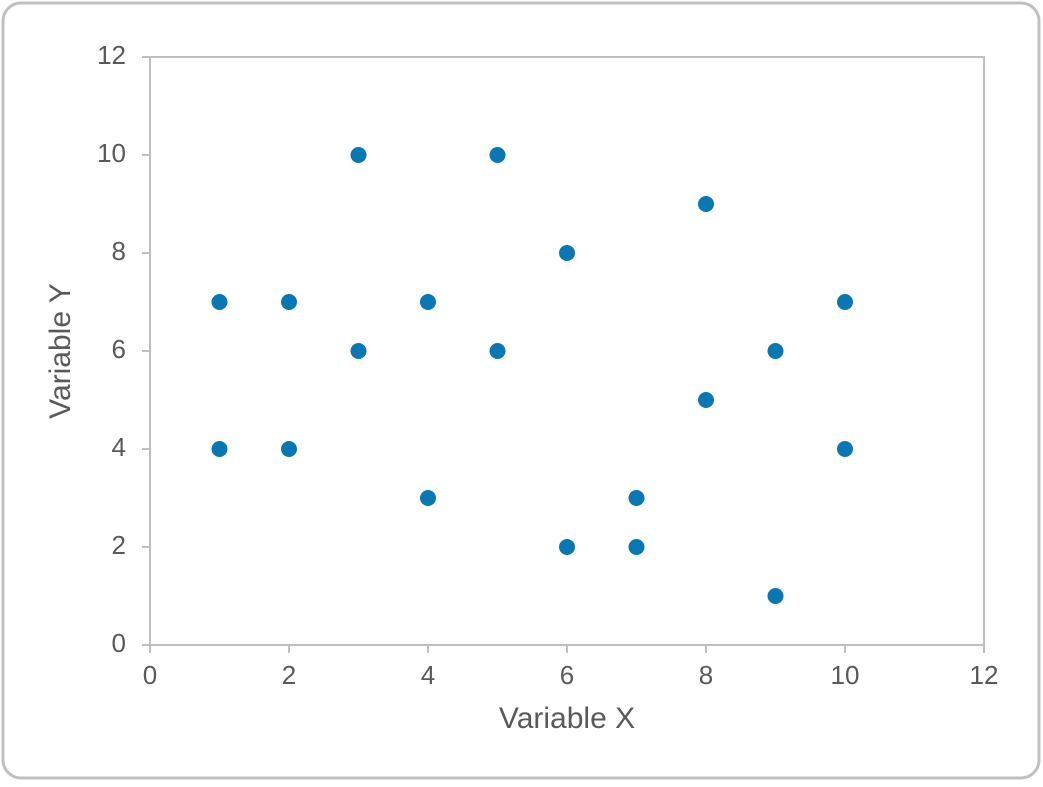  What do you see at coordinates (706, 675) in the screenshot?
I see `x-tick-label: 8` at bounding box center [706, 675].